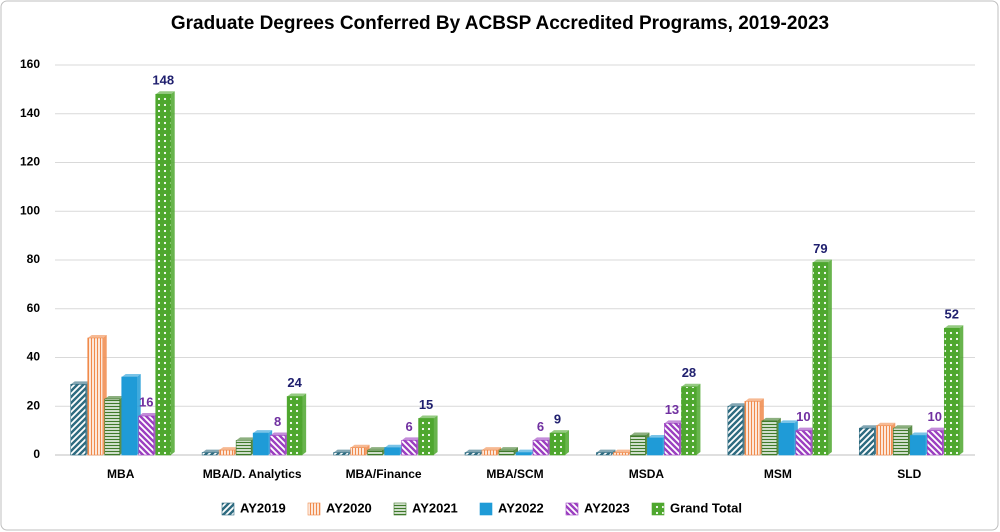  I want to click on x-tick-label: MBA/D. Analytics, so click(252, 474).